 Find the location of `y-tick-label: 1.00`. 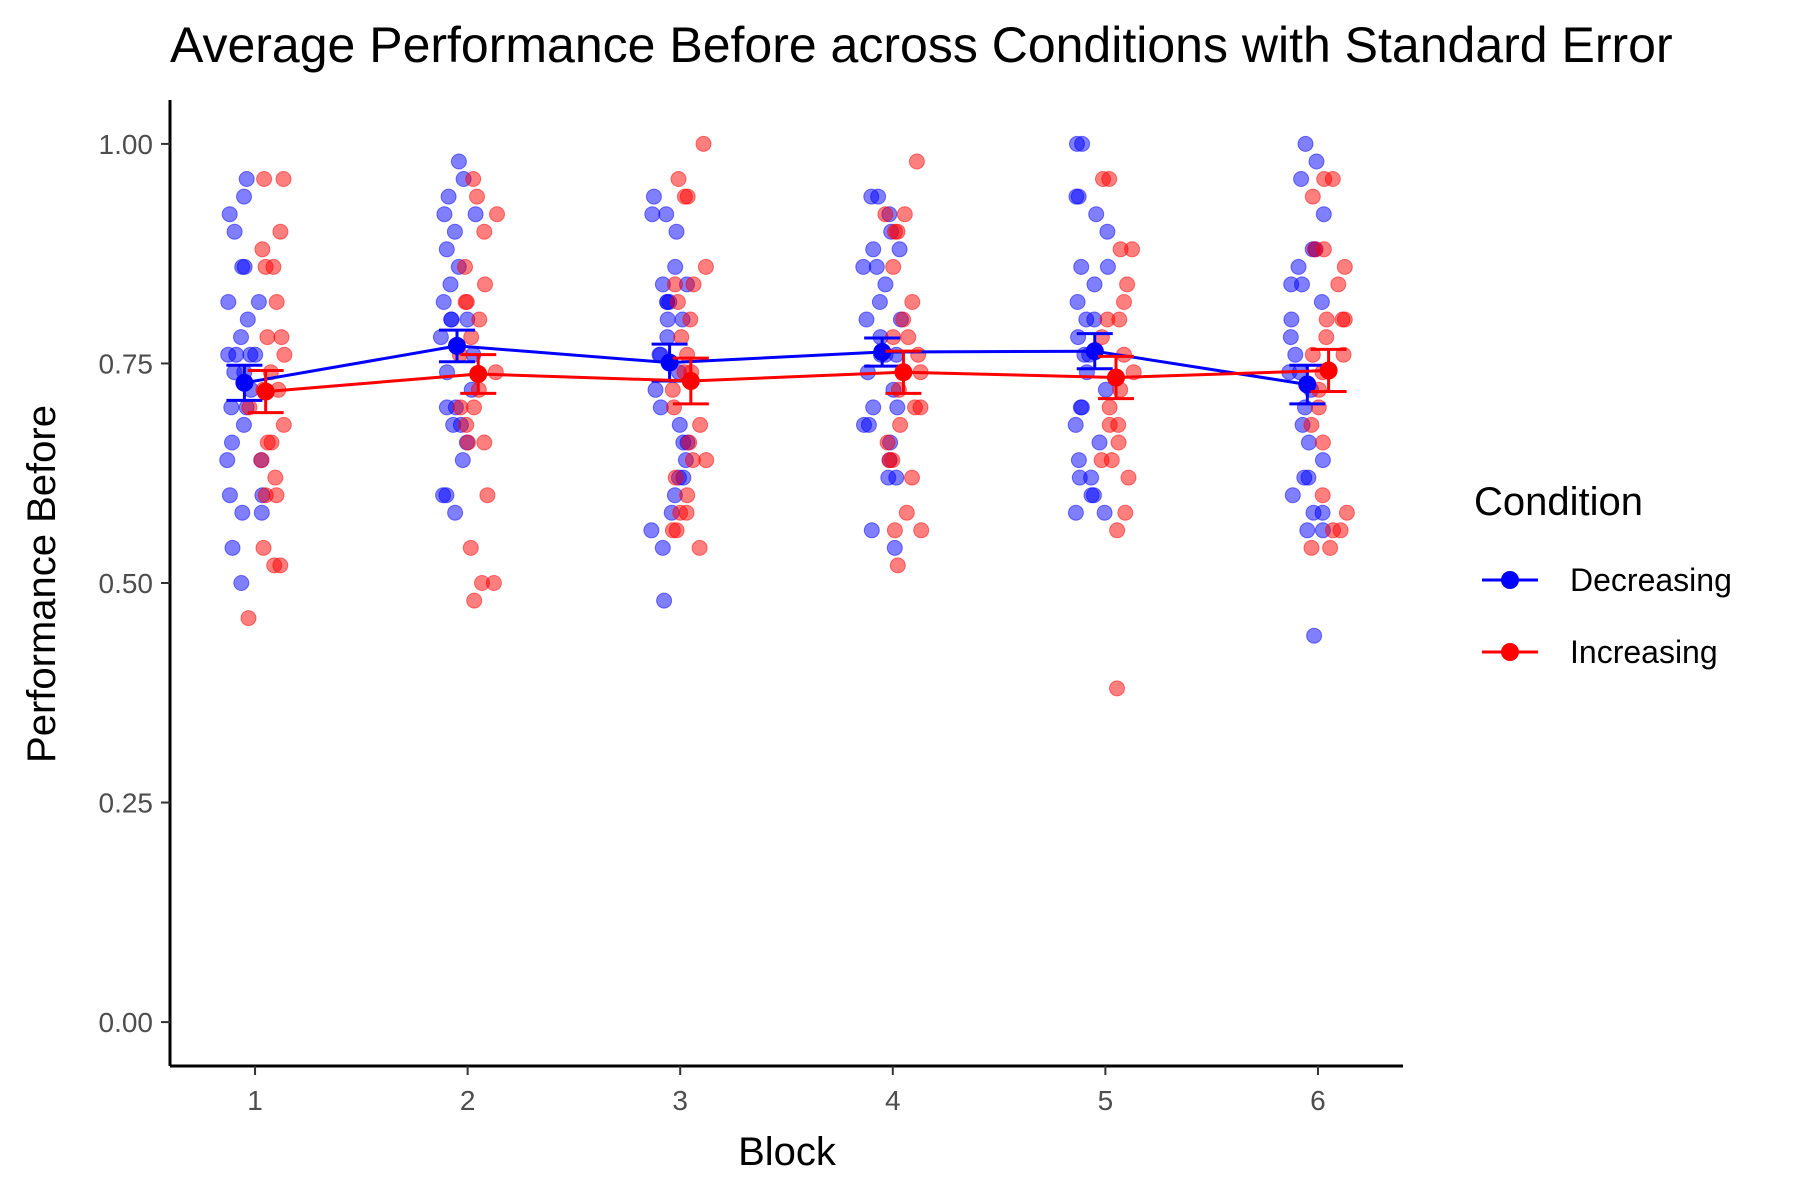

y-tick-label: 1.00 is located at coordinates (126, 144).